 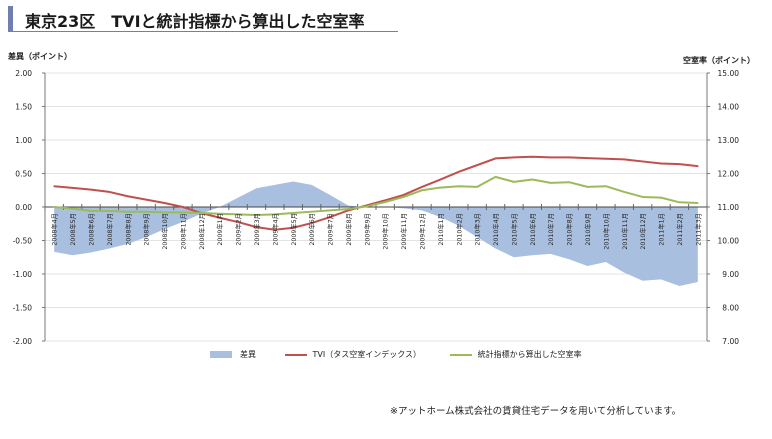 What do you see at coordinates (311, 229) in the screenshot?
I see `x-tick-label: 2009年6月` at bounding box center [311, 229].